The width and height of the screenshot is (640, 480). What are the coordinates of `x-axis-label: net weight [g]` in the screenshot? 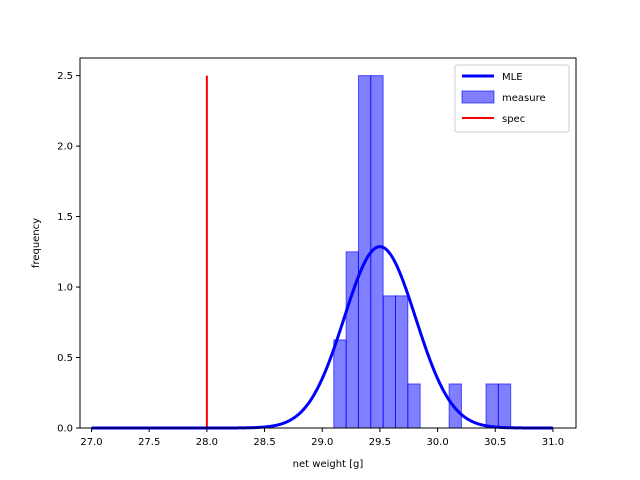 It's located at (328, 464).